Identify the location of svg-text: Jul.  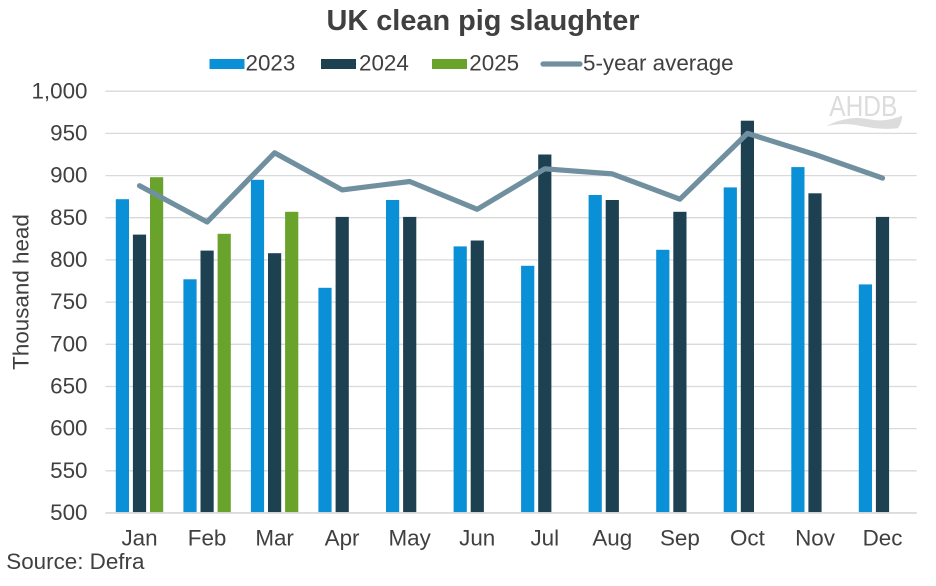
(544, 538).